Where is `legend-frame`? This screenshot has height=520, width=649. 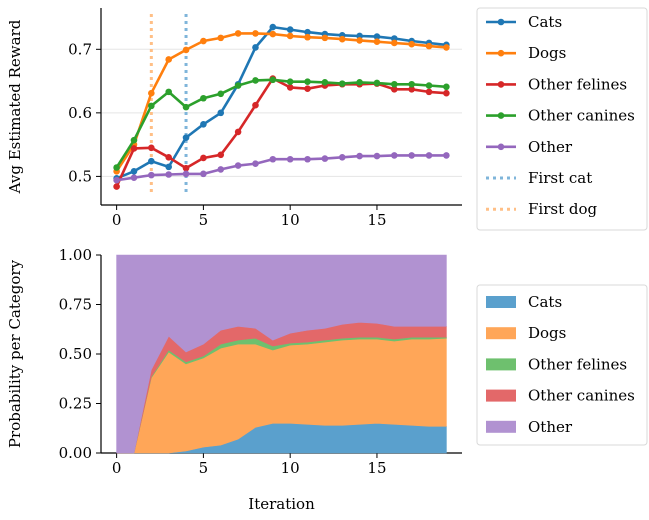
legend-frame is located at coordinates (562, 365).